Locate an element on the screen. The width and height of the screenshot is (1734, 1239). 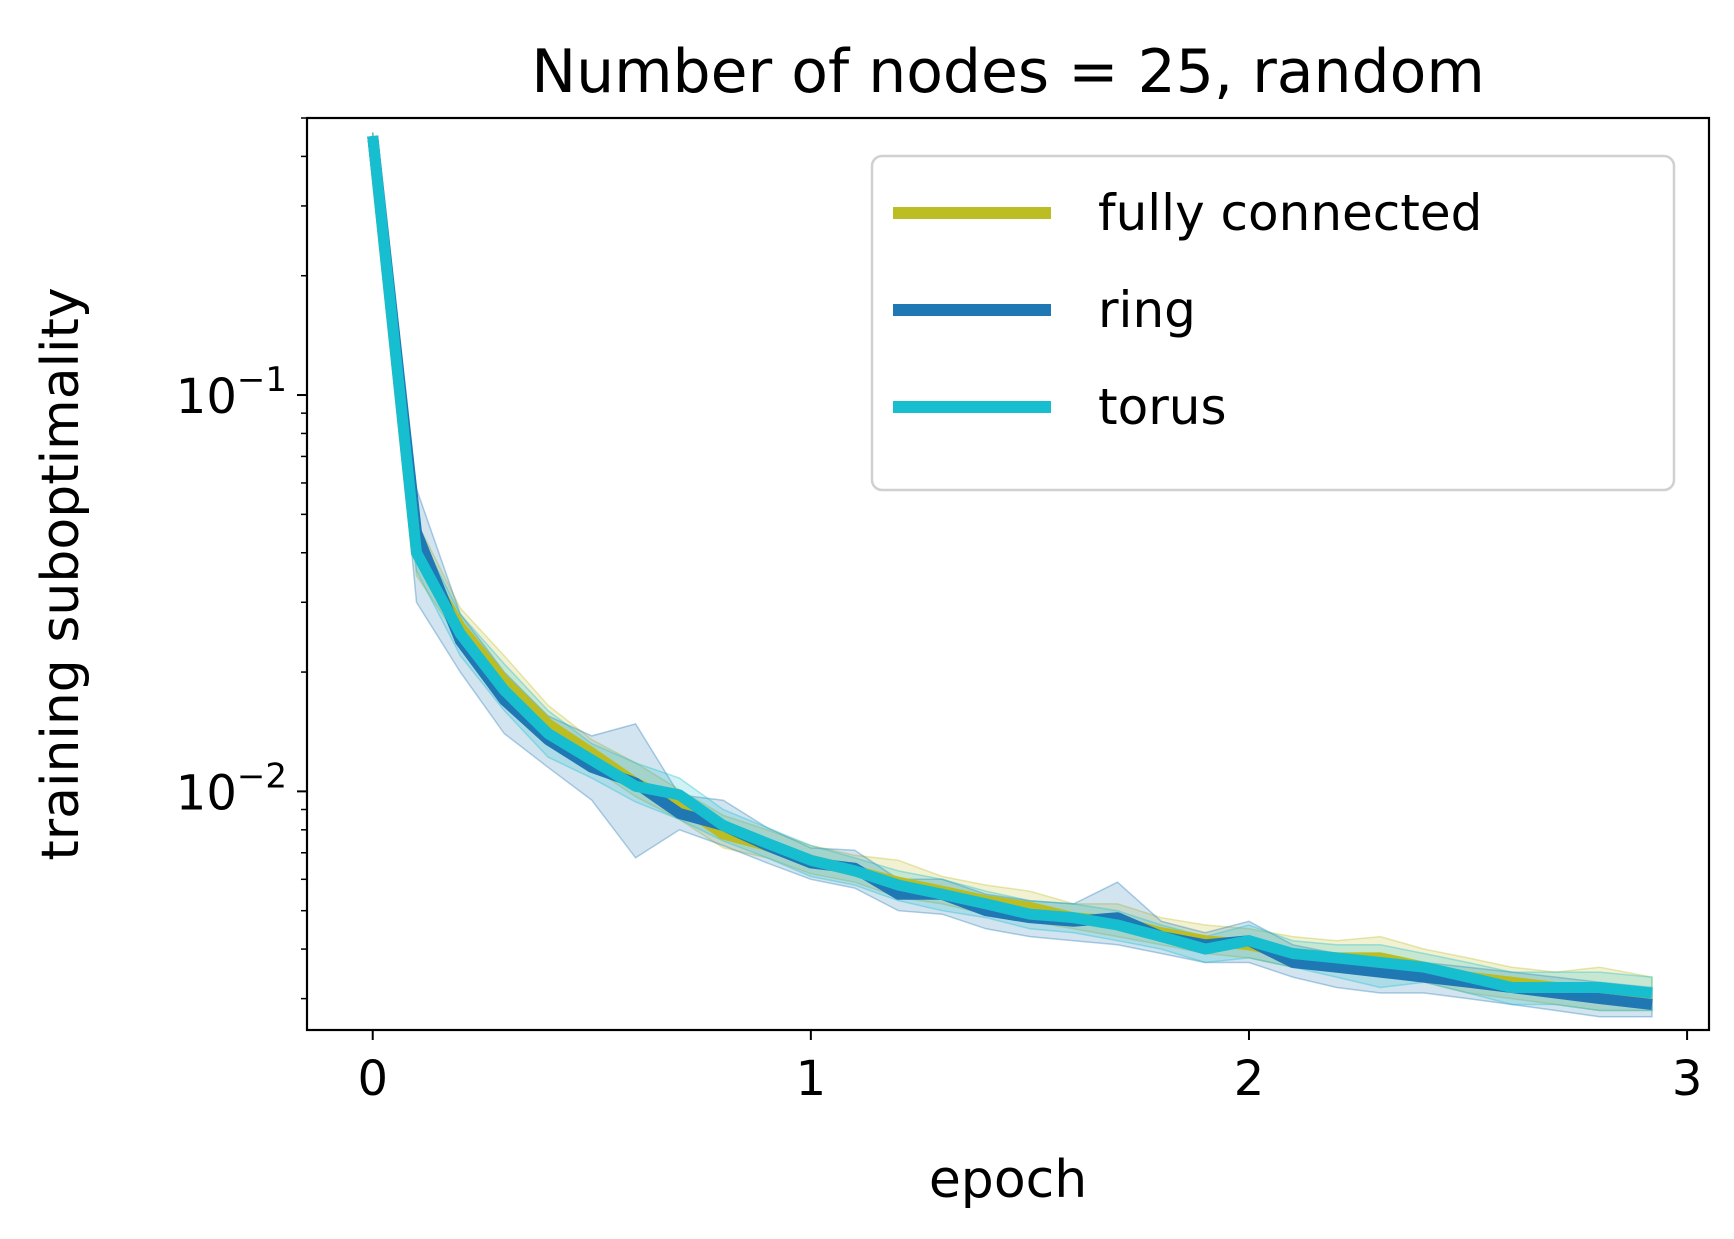
x-axis-label: epoch is located at coordinates (1008, 1180).